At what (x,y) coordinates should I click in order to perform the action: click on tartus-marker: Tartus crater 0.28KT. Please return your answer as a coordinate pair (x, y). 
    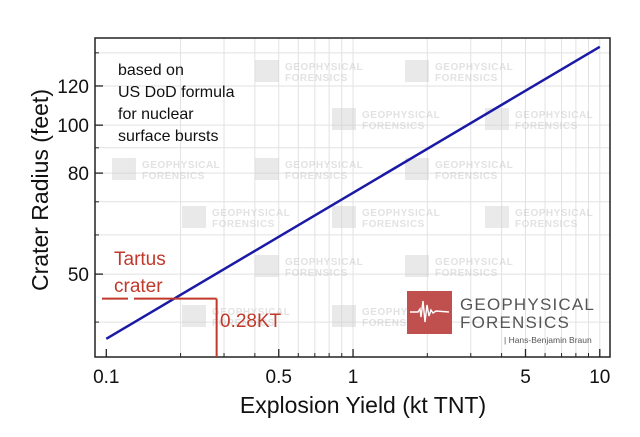
    Looking at the image, I should click on (192, 303).